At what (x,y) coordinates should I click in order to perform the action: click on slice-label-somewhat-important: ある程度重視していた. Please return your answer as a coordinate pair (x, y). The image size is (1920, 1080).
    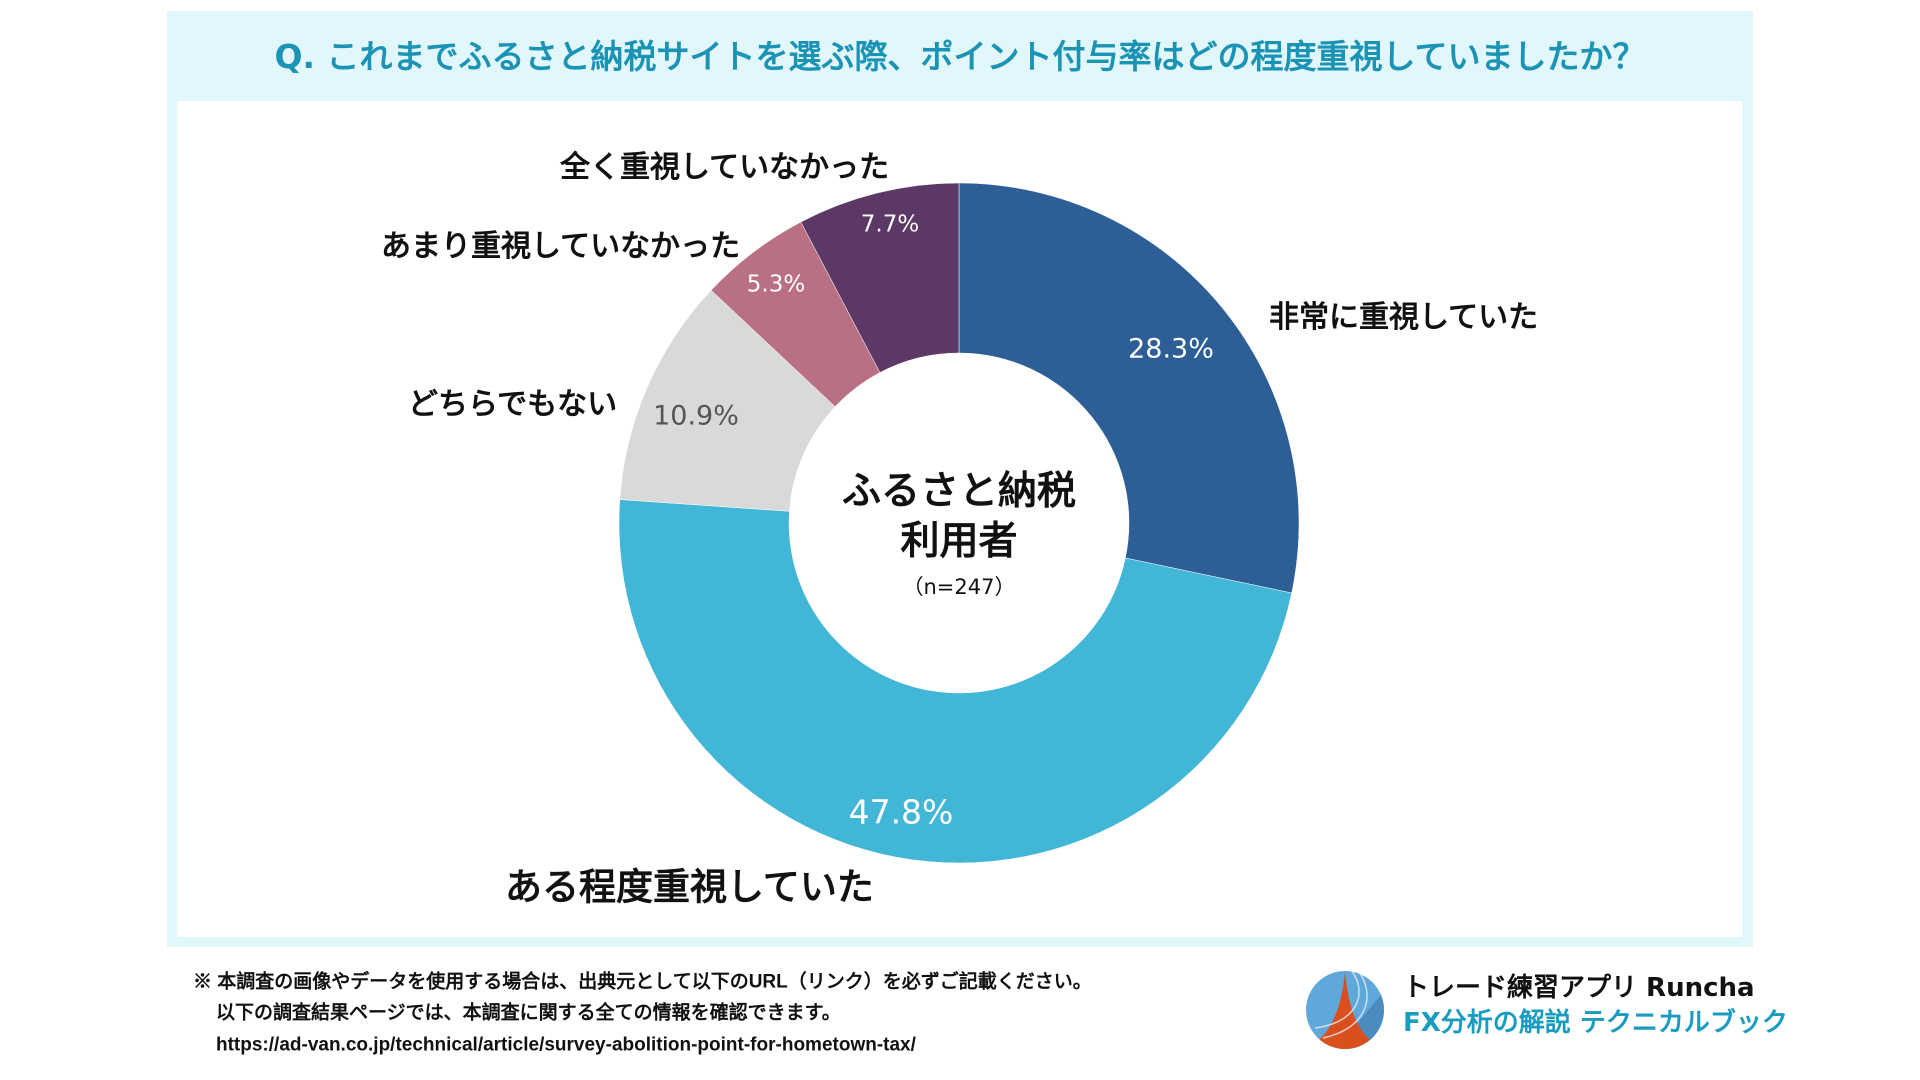
    Looking at the image, I should click on (689, 887).